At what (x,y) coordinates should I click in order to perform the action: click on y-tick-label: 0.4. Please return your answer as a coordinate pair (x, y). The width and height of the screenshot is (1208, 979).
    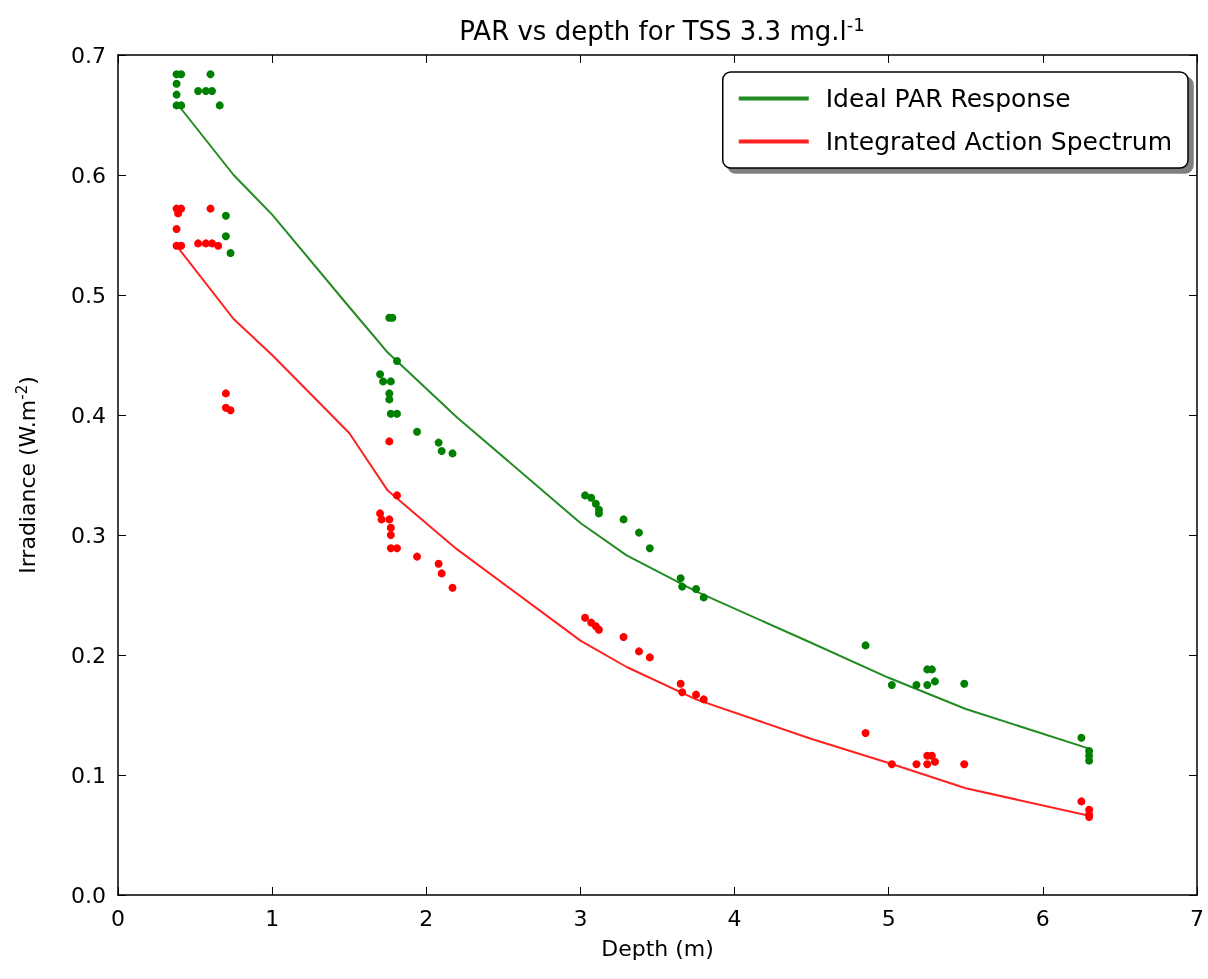
    Looking at the image, I should click on (88, 415).